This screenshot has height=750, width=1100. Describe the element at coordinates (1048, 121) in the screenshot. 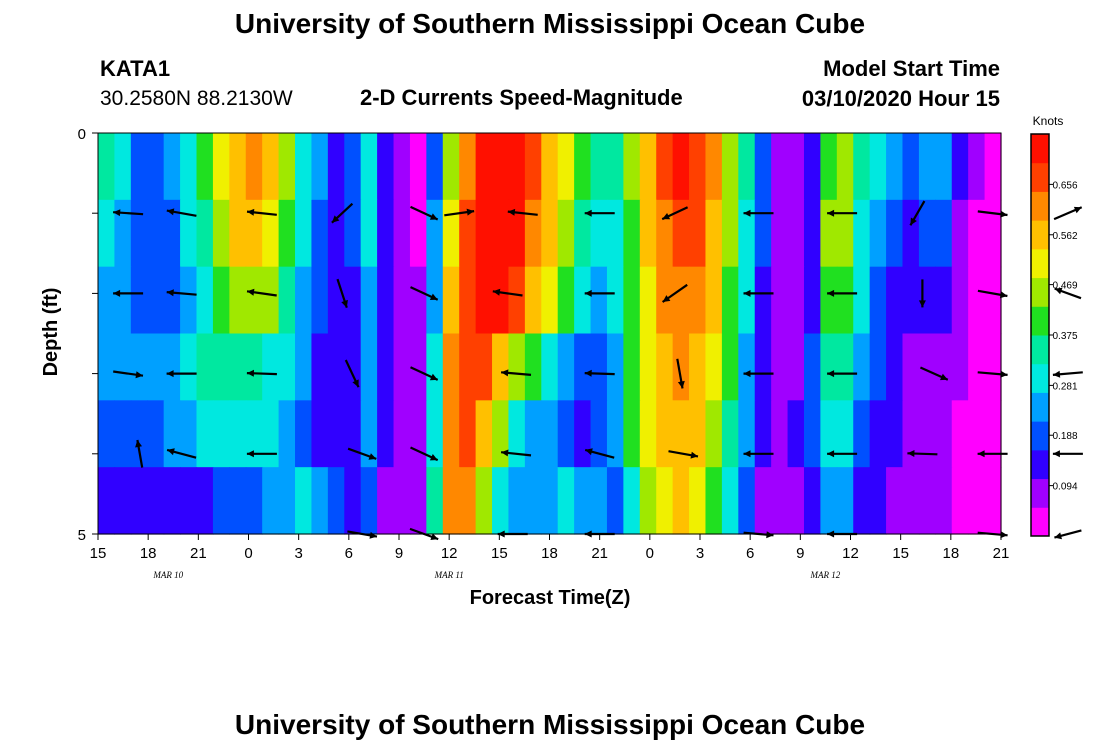

I see `colorbar-title: Knots` at that location.